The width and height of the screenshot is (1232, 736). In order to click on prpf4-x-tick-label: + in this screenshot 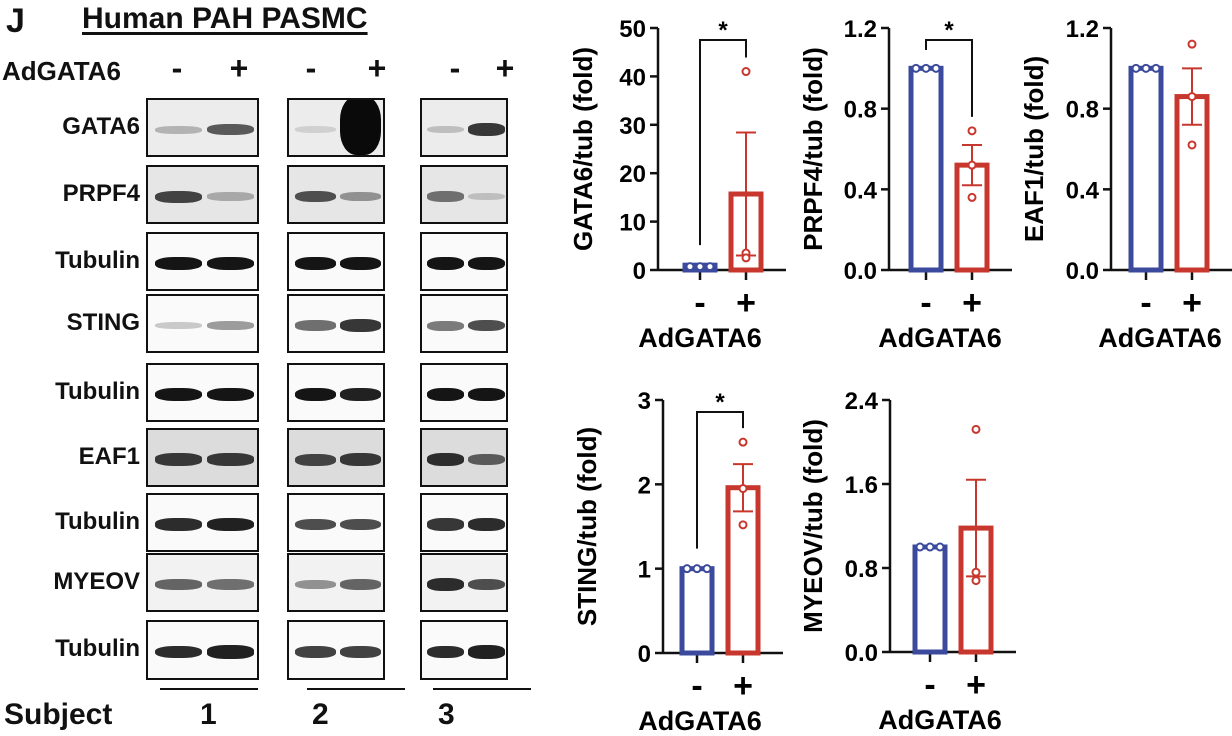, I will do `click(972, 303)`.